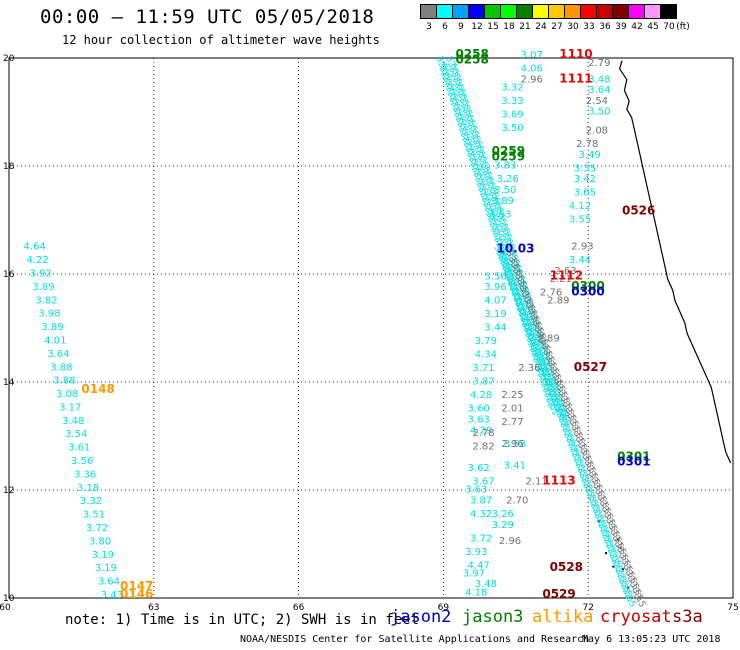 The image size is (740, 650). Describe the element at coordinates (505, 166) in the screenshot. I see `swh-value-cyan: 3.83` at that location.